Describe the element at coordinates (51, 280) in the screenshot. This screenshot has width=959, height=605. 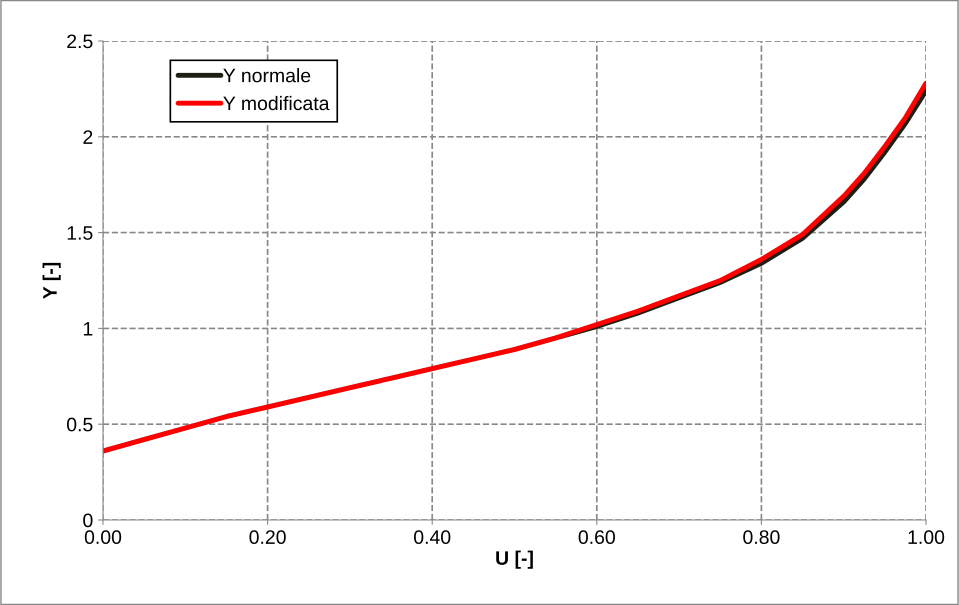
I see `y-axis-title: Y [-]` at that location.